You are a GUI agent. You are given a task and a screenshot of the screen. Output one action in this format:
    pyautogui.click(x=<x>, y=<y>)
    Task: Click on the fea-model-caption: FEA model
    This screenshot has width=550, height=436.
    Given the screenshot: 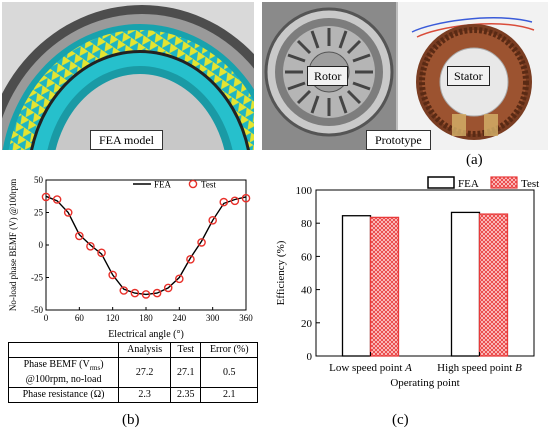 What is the action you would take?
    pyautogui.click(x=127, y=140)
    